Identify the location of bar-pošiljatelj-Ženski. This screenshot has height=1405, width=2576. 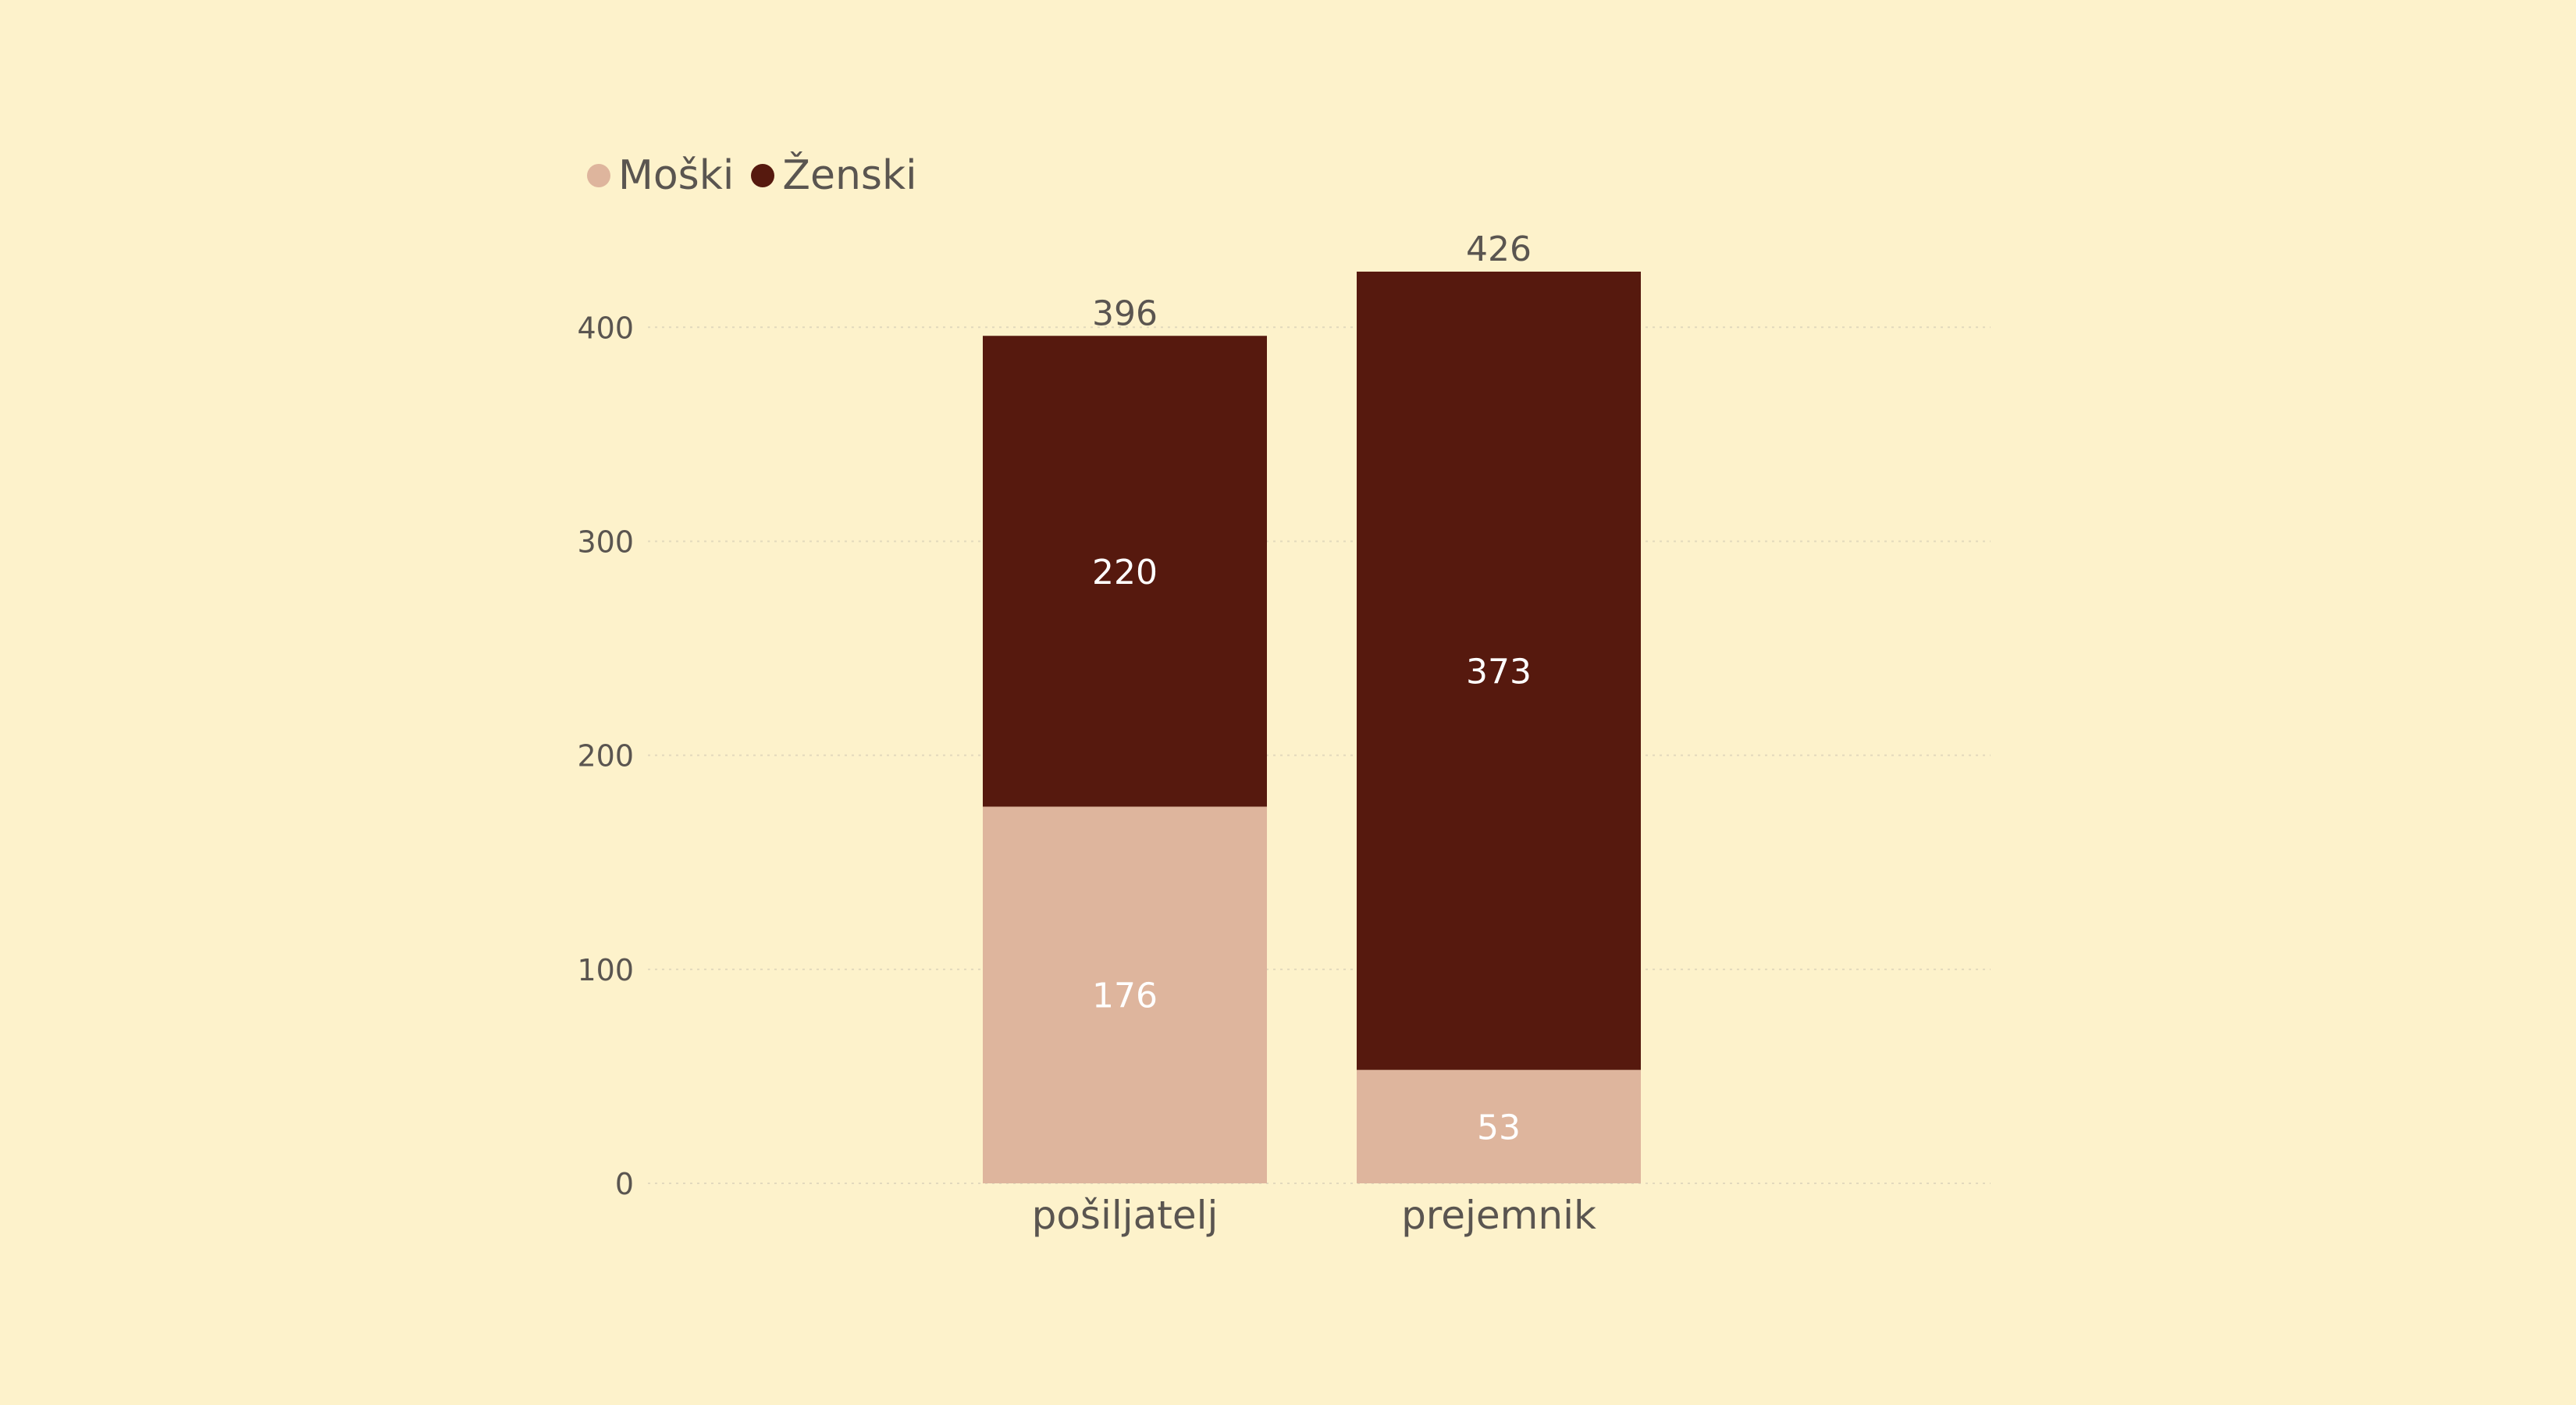
(1125, 572).